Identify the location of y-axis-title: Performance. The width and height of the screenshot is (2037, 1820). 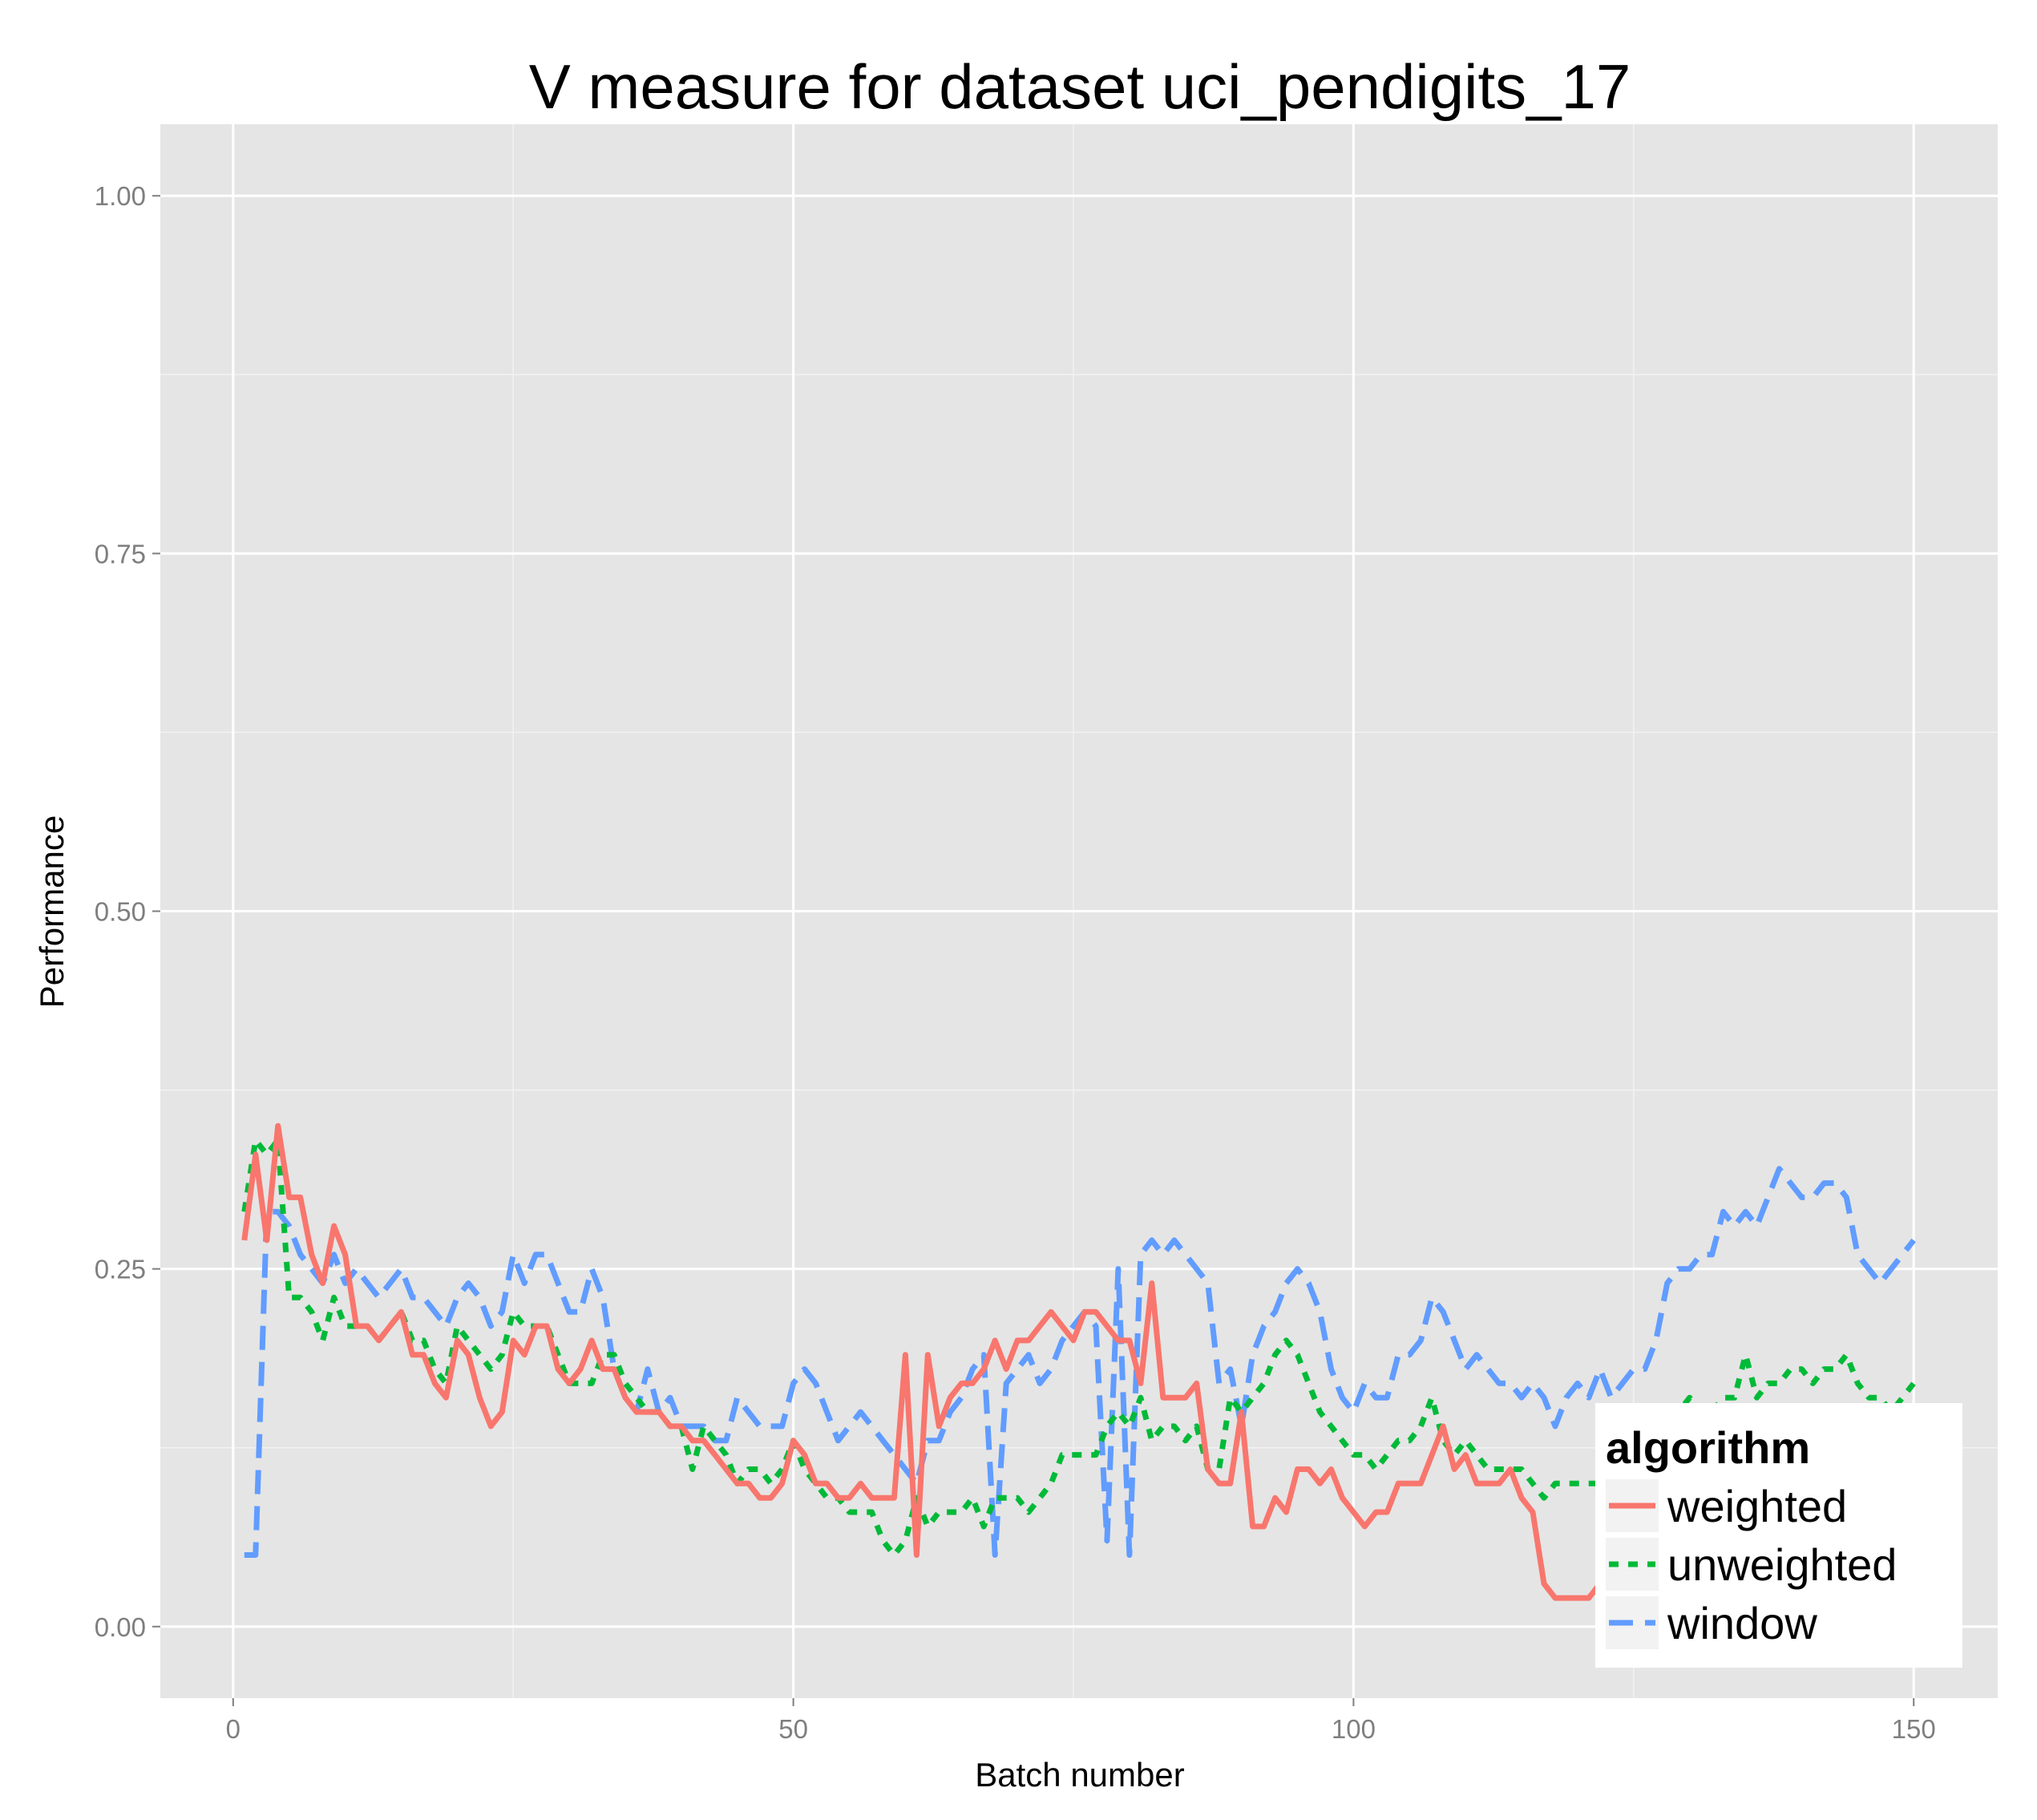
(52, 912).